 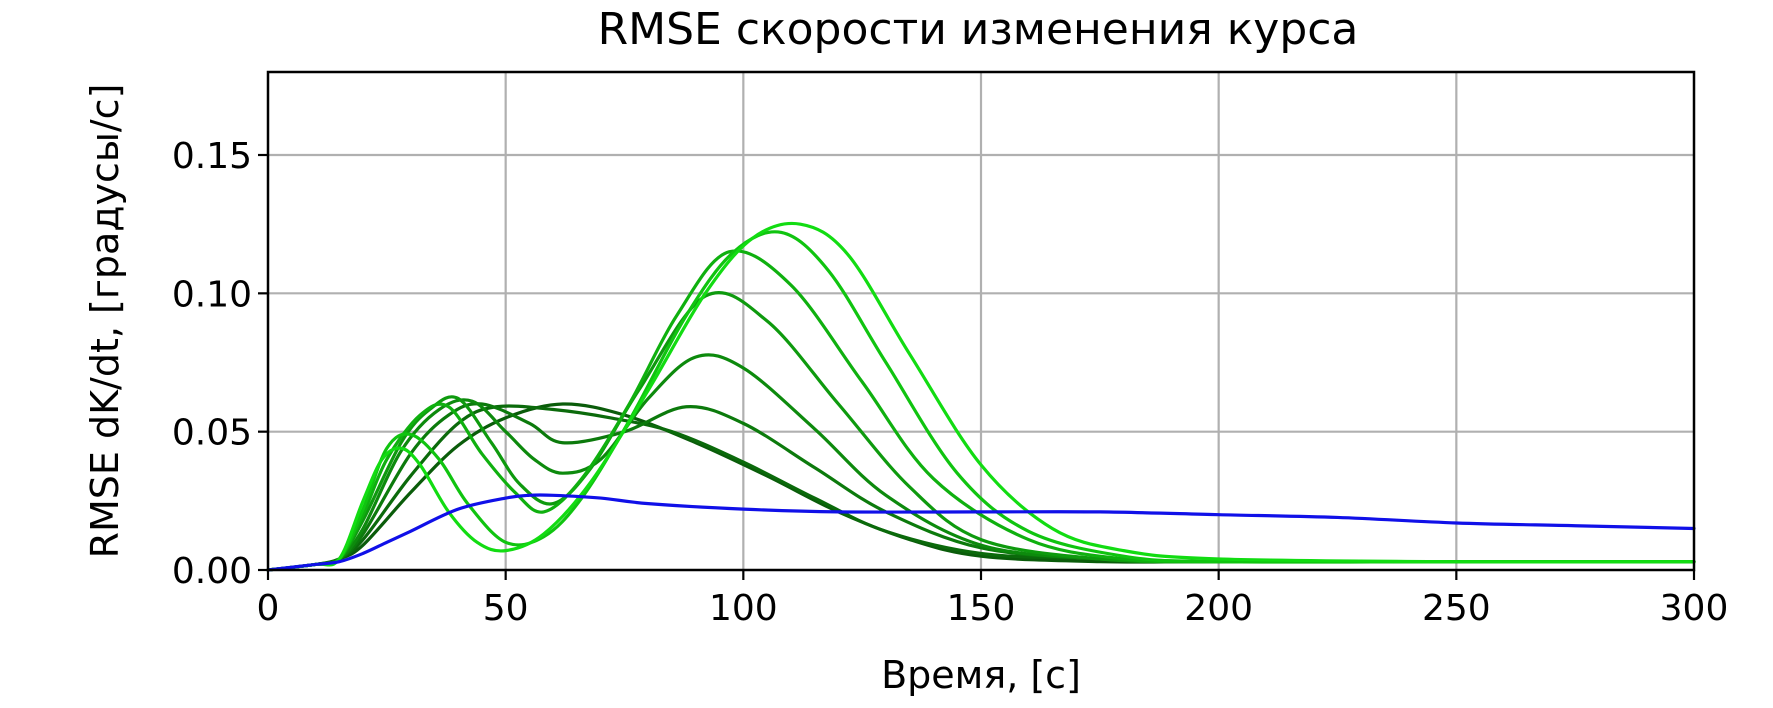 I want to click on chart-title: RMSE скорости изменения курса, so click(x=978, y=29).